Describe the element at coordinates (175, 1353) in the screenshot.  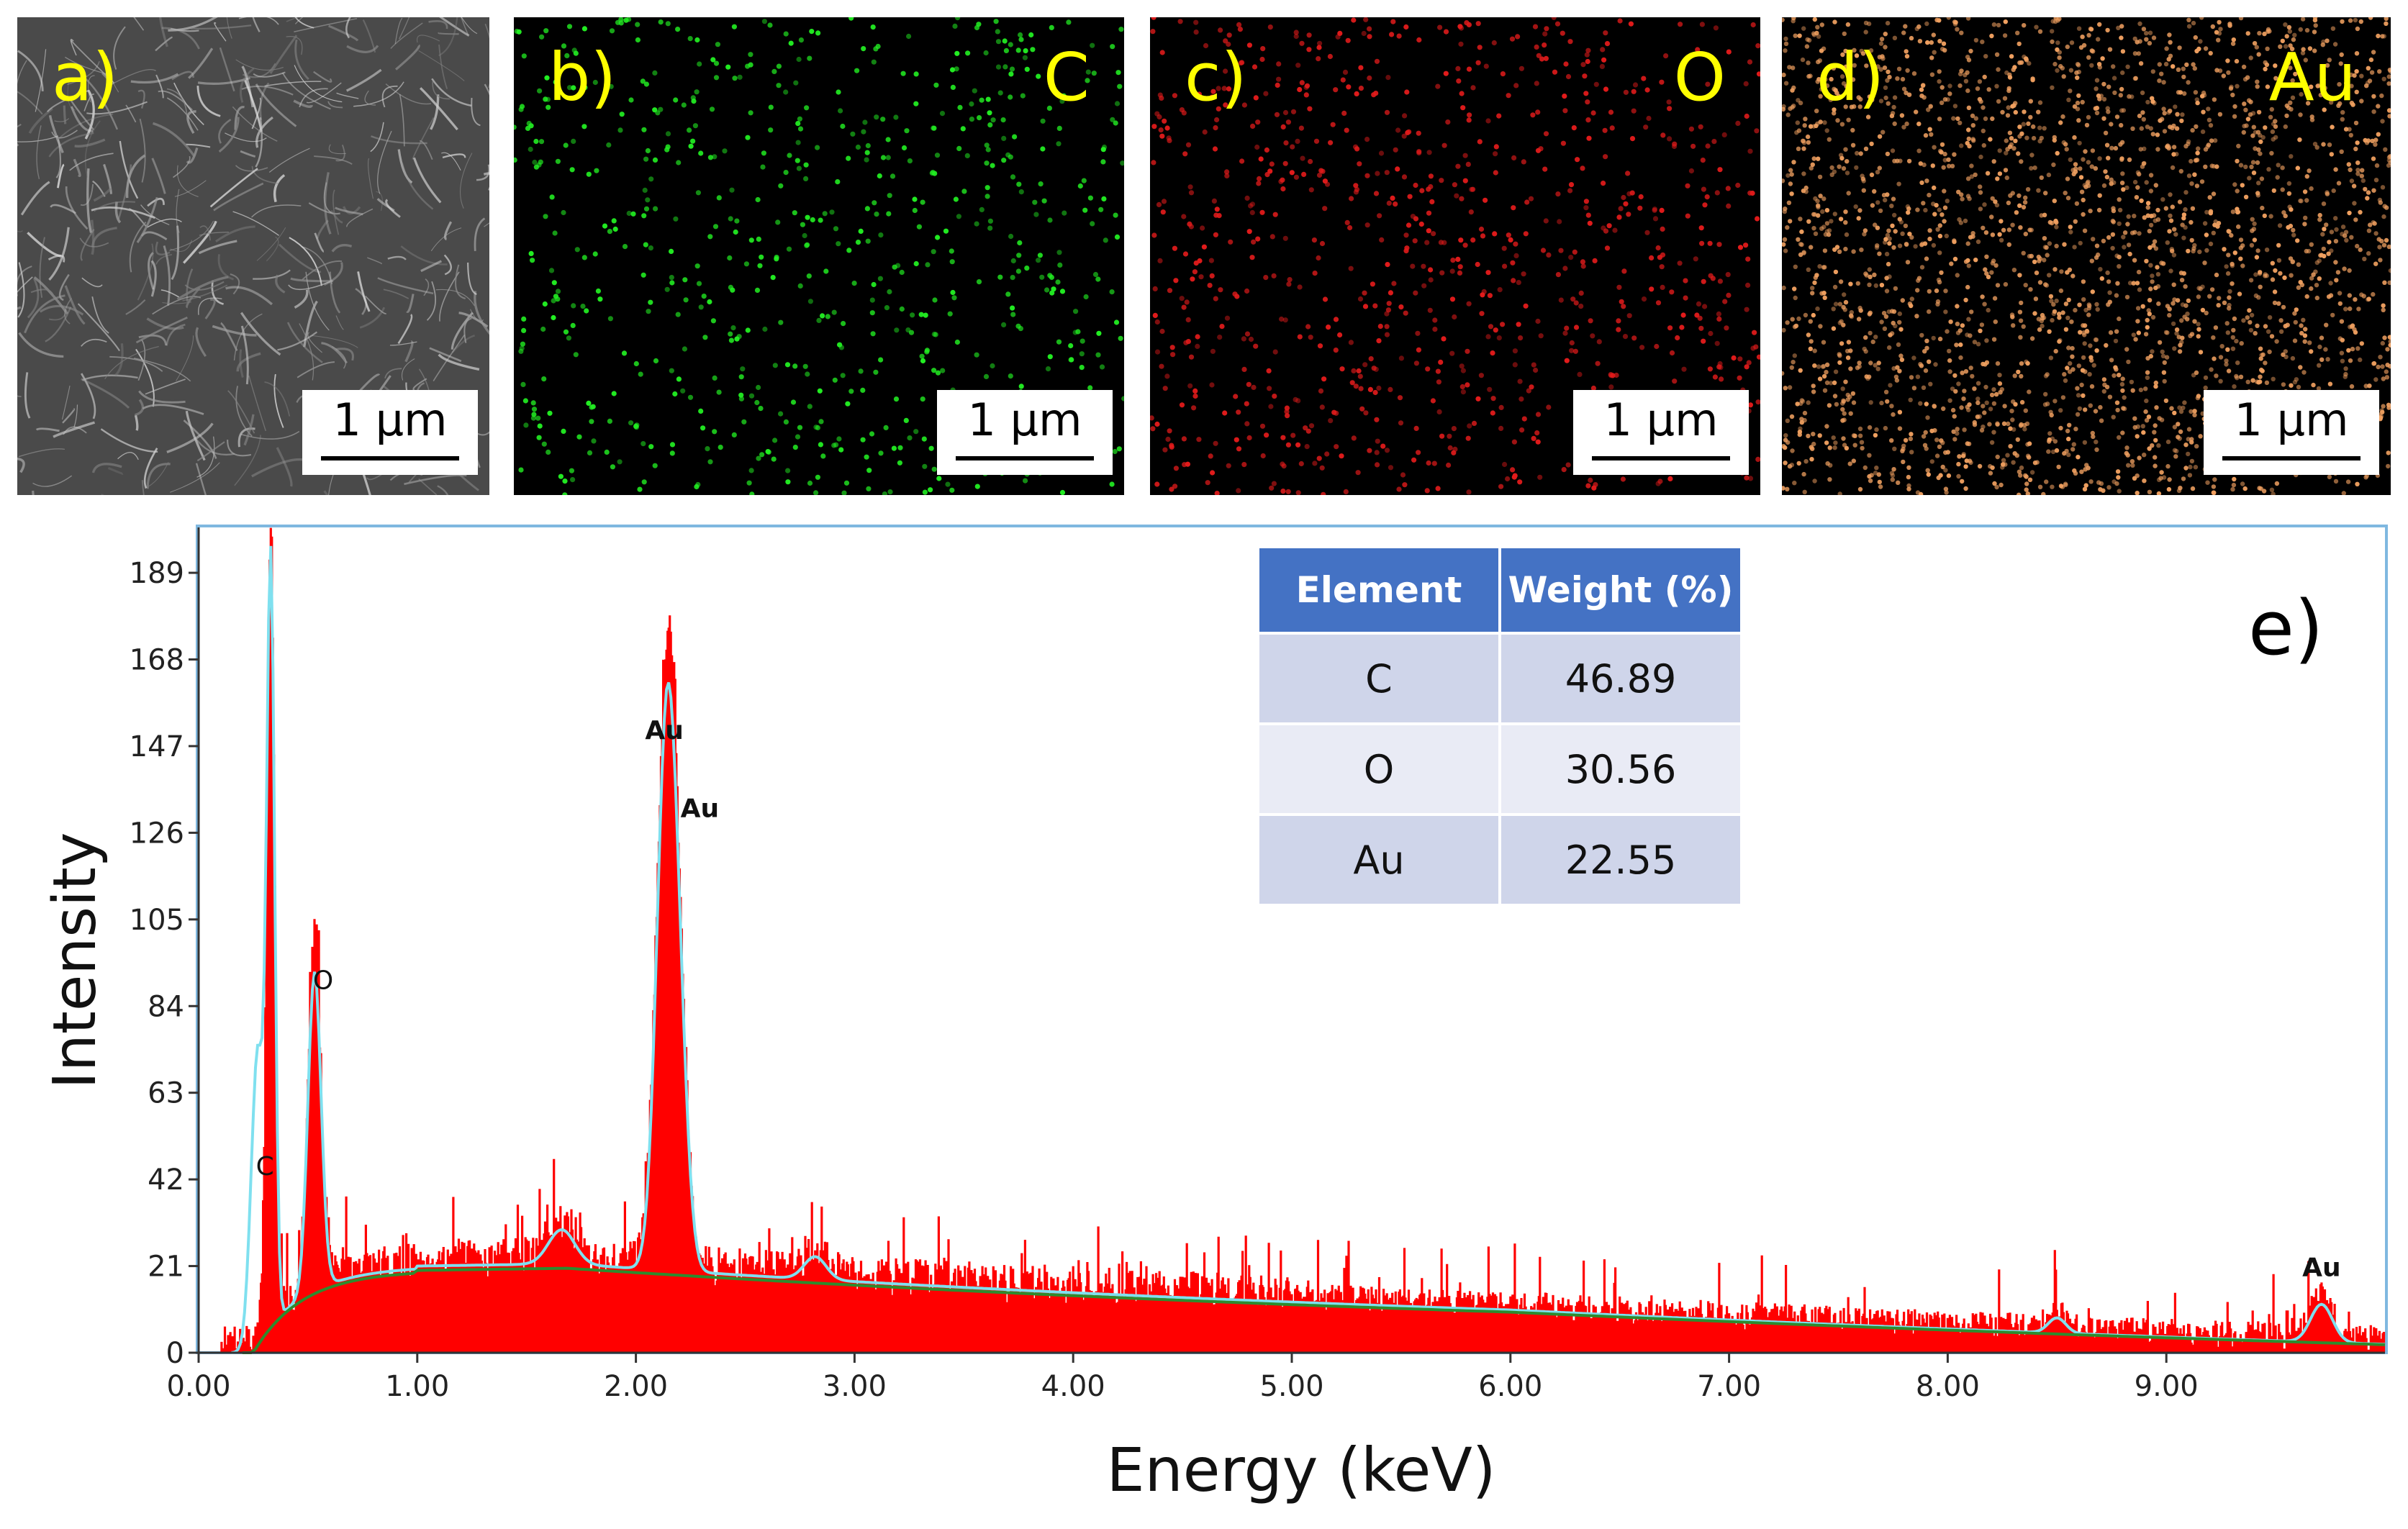
I see `y-tick-label: 0` at that location.